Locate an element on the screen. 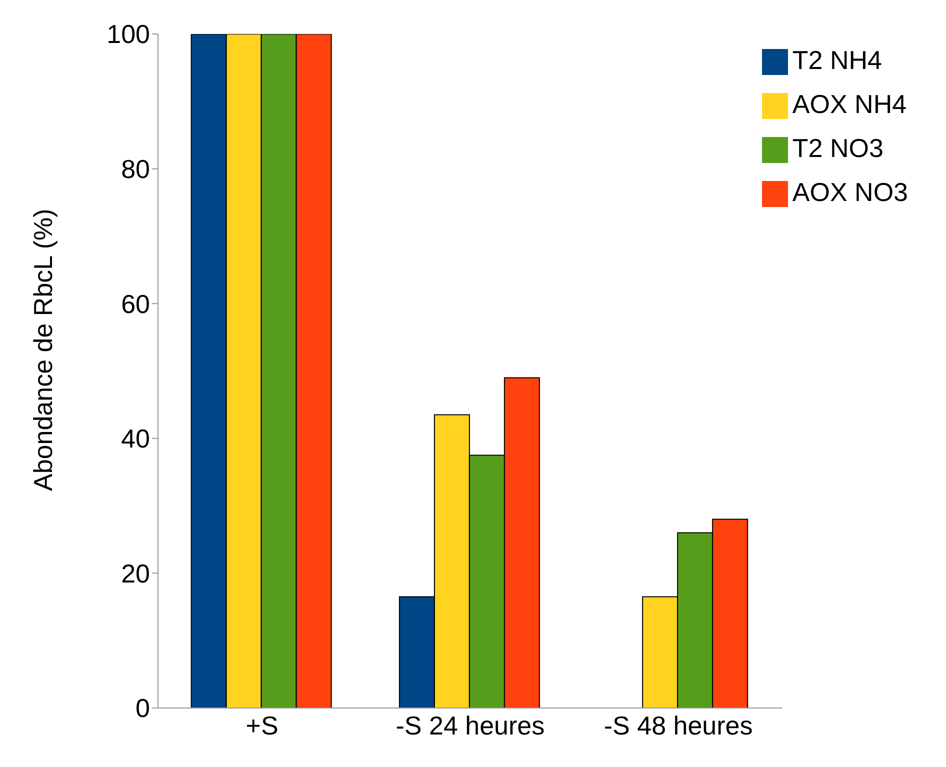 Image resolution: width=946 pixels, height=767 pixels. legend-label: AOX NH4 is located at coordinates (849, 104).